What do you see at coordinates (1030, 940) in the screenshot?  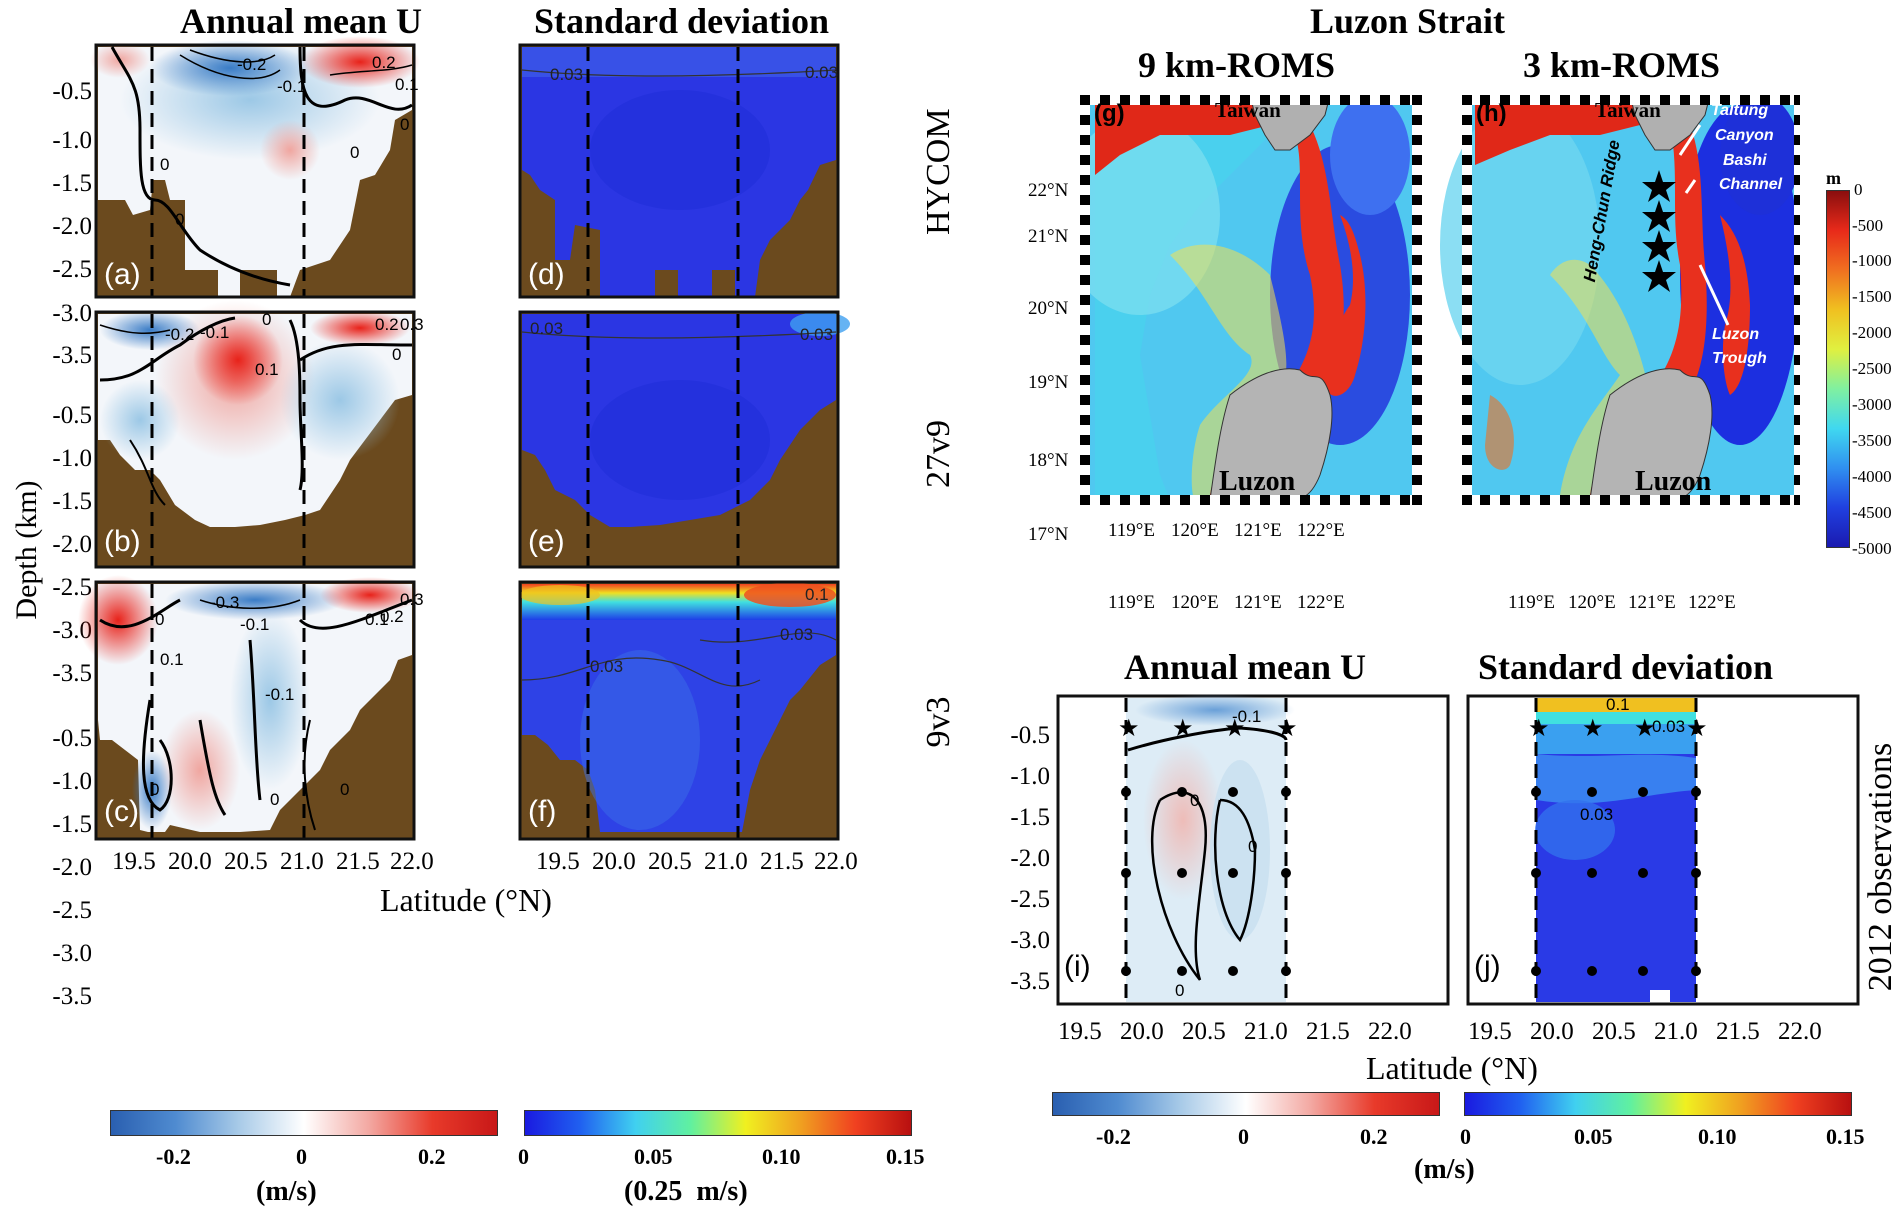 I see `obs-depth-tick: -3.0` at bounding box center [1030, 940].